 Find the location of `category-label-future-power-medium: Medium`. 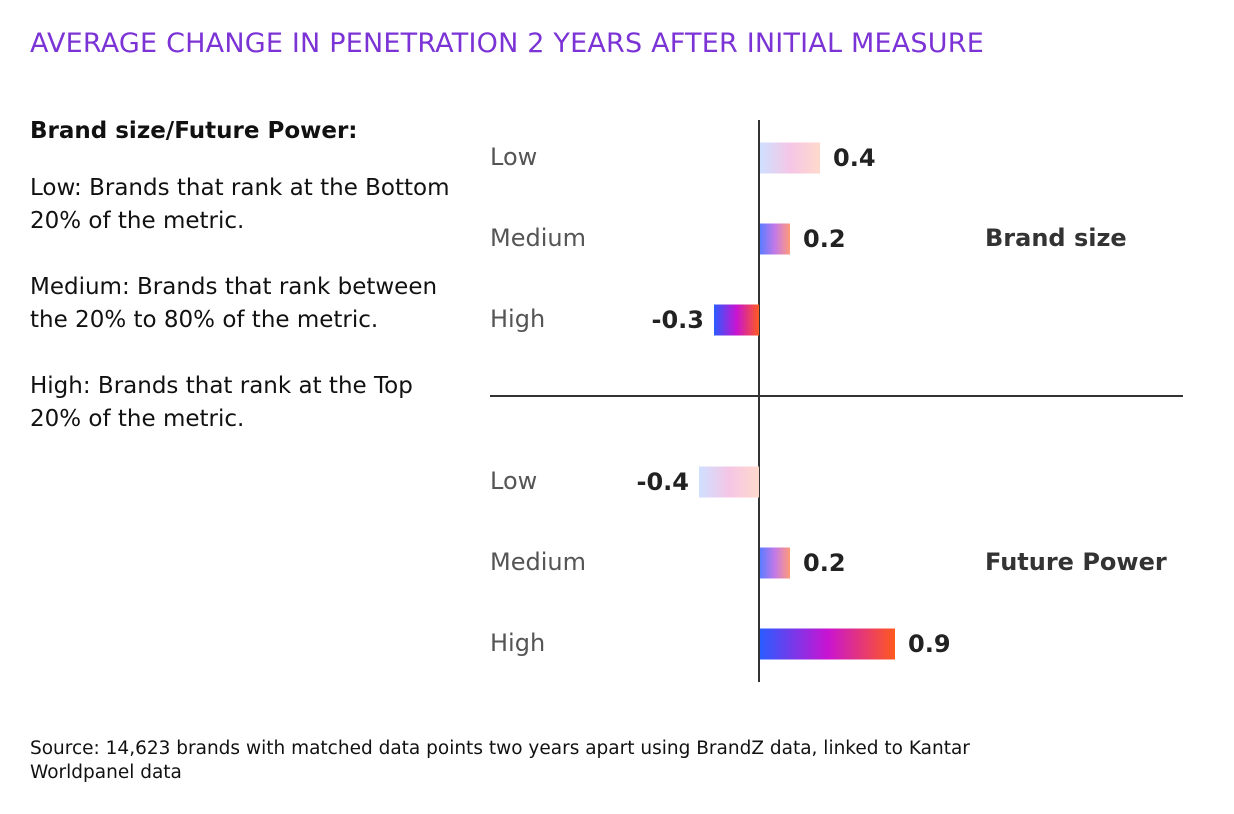

category-label-future-power-medium: Medium is located at coordinates (538, 562).